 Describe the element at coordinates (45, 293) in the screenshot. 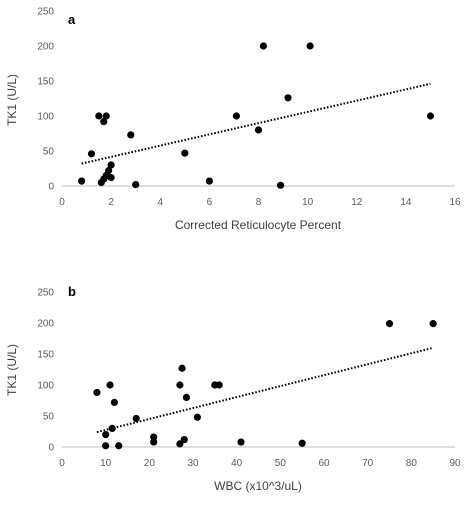

I see `panel-b-y-tick-label: 250` at that location.